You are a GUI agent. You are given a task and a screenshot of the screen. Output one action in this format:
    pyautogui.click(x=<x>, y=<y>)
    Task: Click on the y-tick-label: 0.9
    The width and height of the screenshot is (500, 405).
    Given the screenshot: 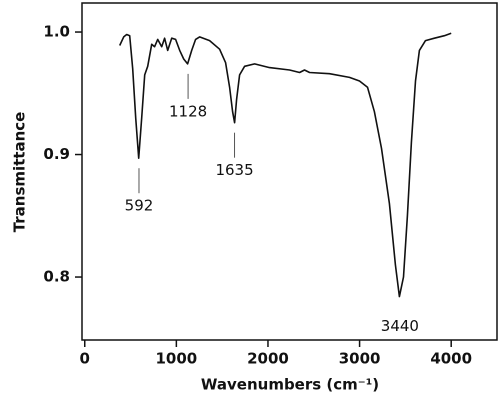 What is the action you would take?
    pyautogui.click(x=56, y=154)
    